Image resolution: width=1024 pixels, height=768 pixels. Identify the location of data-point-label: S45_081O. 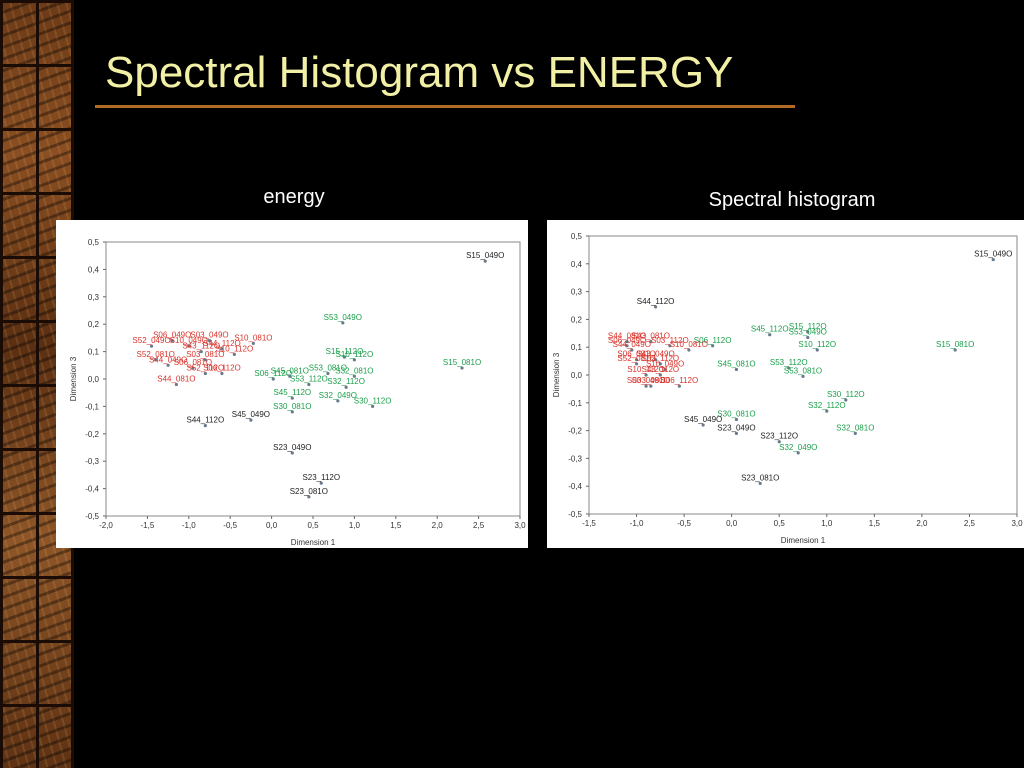
(736, 363).